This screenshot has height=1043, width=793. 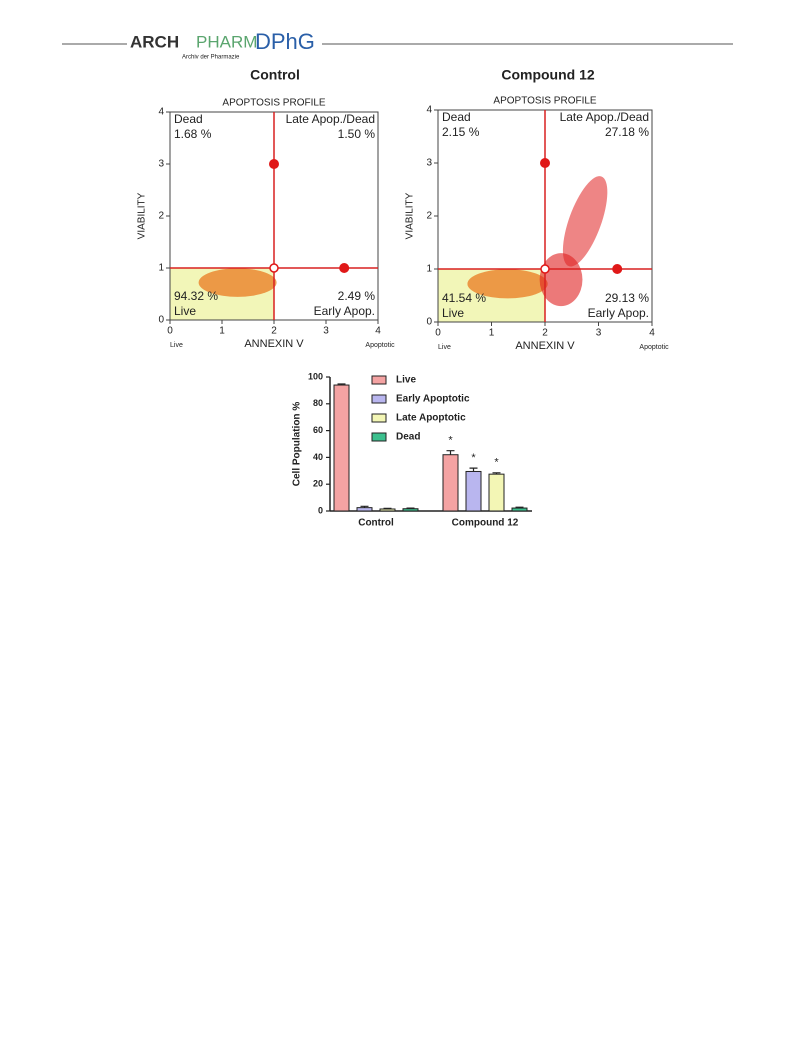 I want to click on legend-label: Early Apoptotic, so click(x=433, y=399).